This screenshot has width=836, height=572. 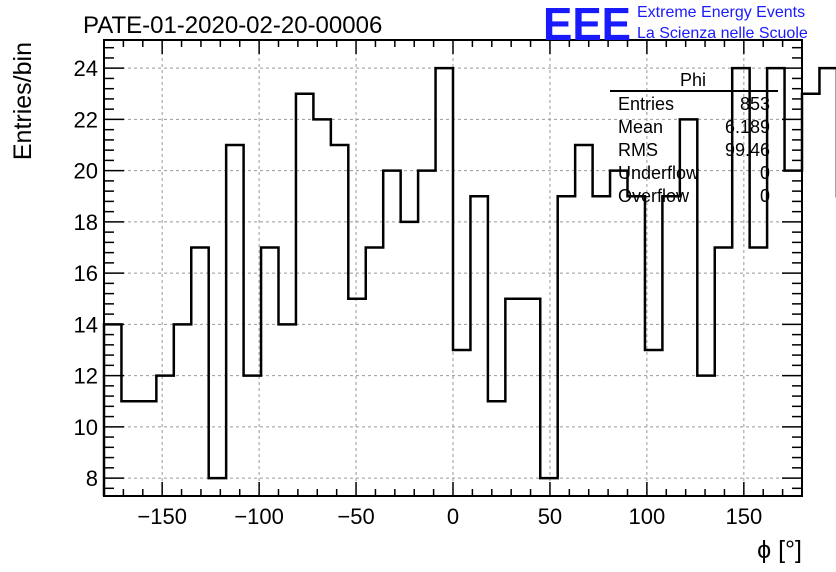 I want to click on y-tick-labels: 8 10 12 14 16 18 20 22 24, so click(x=86, y=273).